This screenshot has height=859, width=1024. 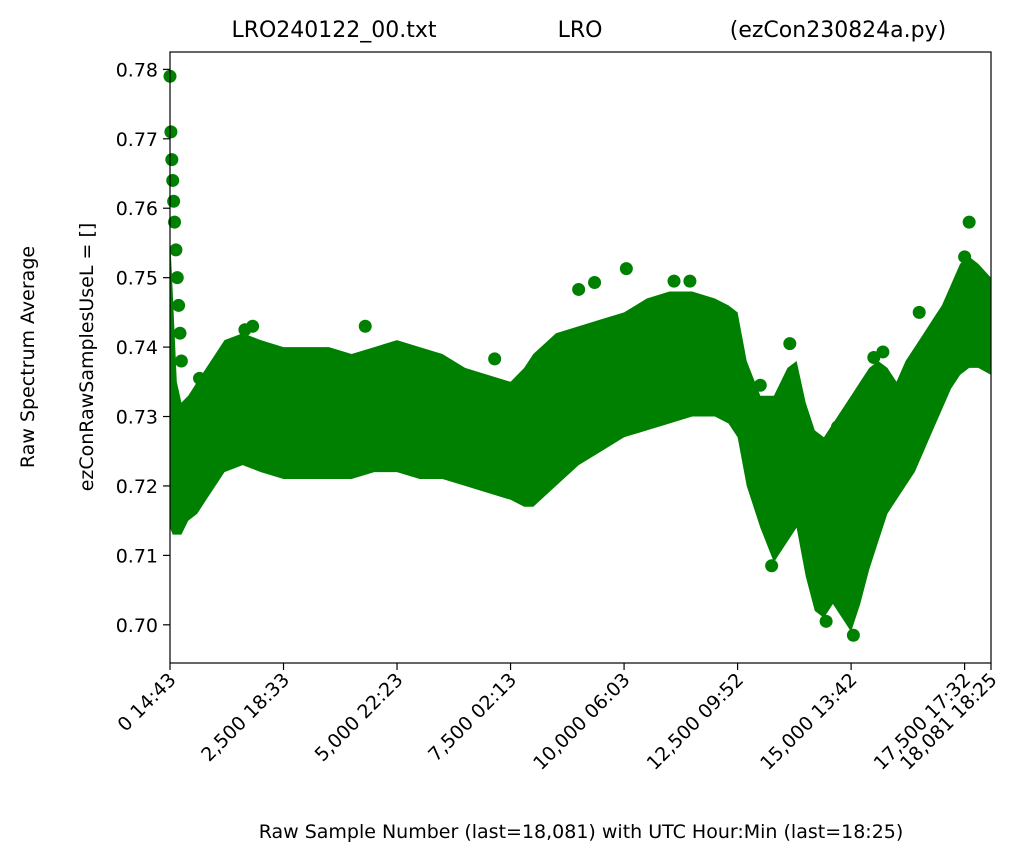 What do you see at coordinates (333, 30) in the screenshot?
I see `chart-title-file: LRO240122_00.txt` at bounding box center [333, 30].